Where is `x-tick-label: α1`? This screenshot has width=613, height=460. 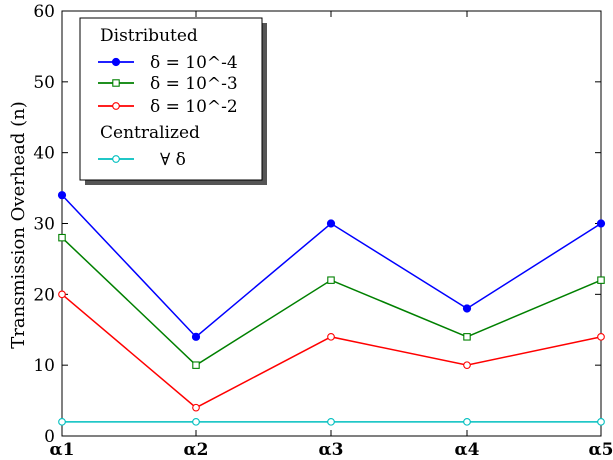 x-tick-label: α1 is located at coordinates (62, 450).